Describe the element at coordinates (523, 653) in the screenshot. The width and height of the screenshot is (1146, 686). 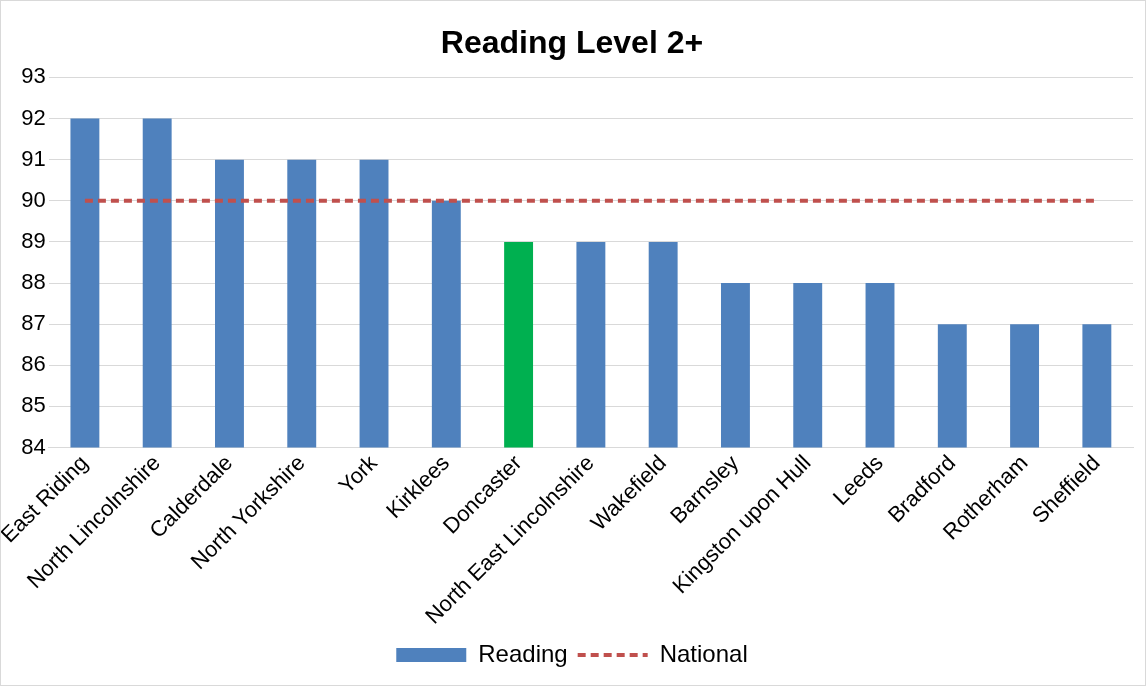
I see `legend-label: Reading` at that location.